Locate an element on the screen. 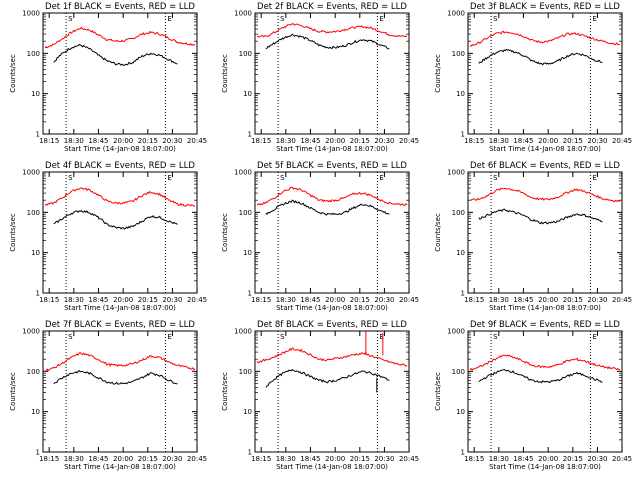 The image size is (640, 480). panel-title: Det 2f BLACK = Events, RED = LLD is located at coordinates (332, 7).